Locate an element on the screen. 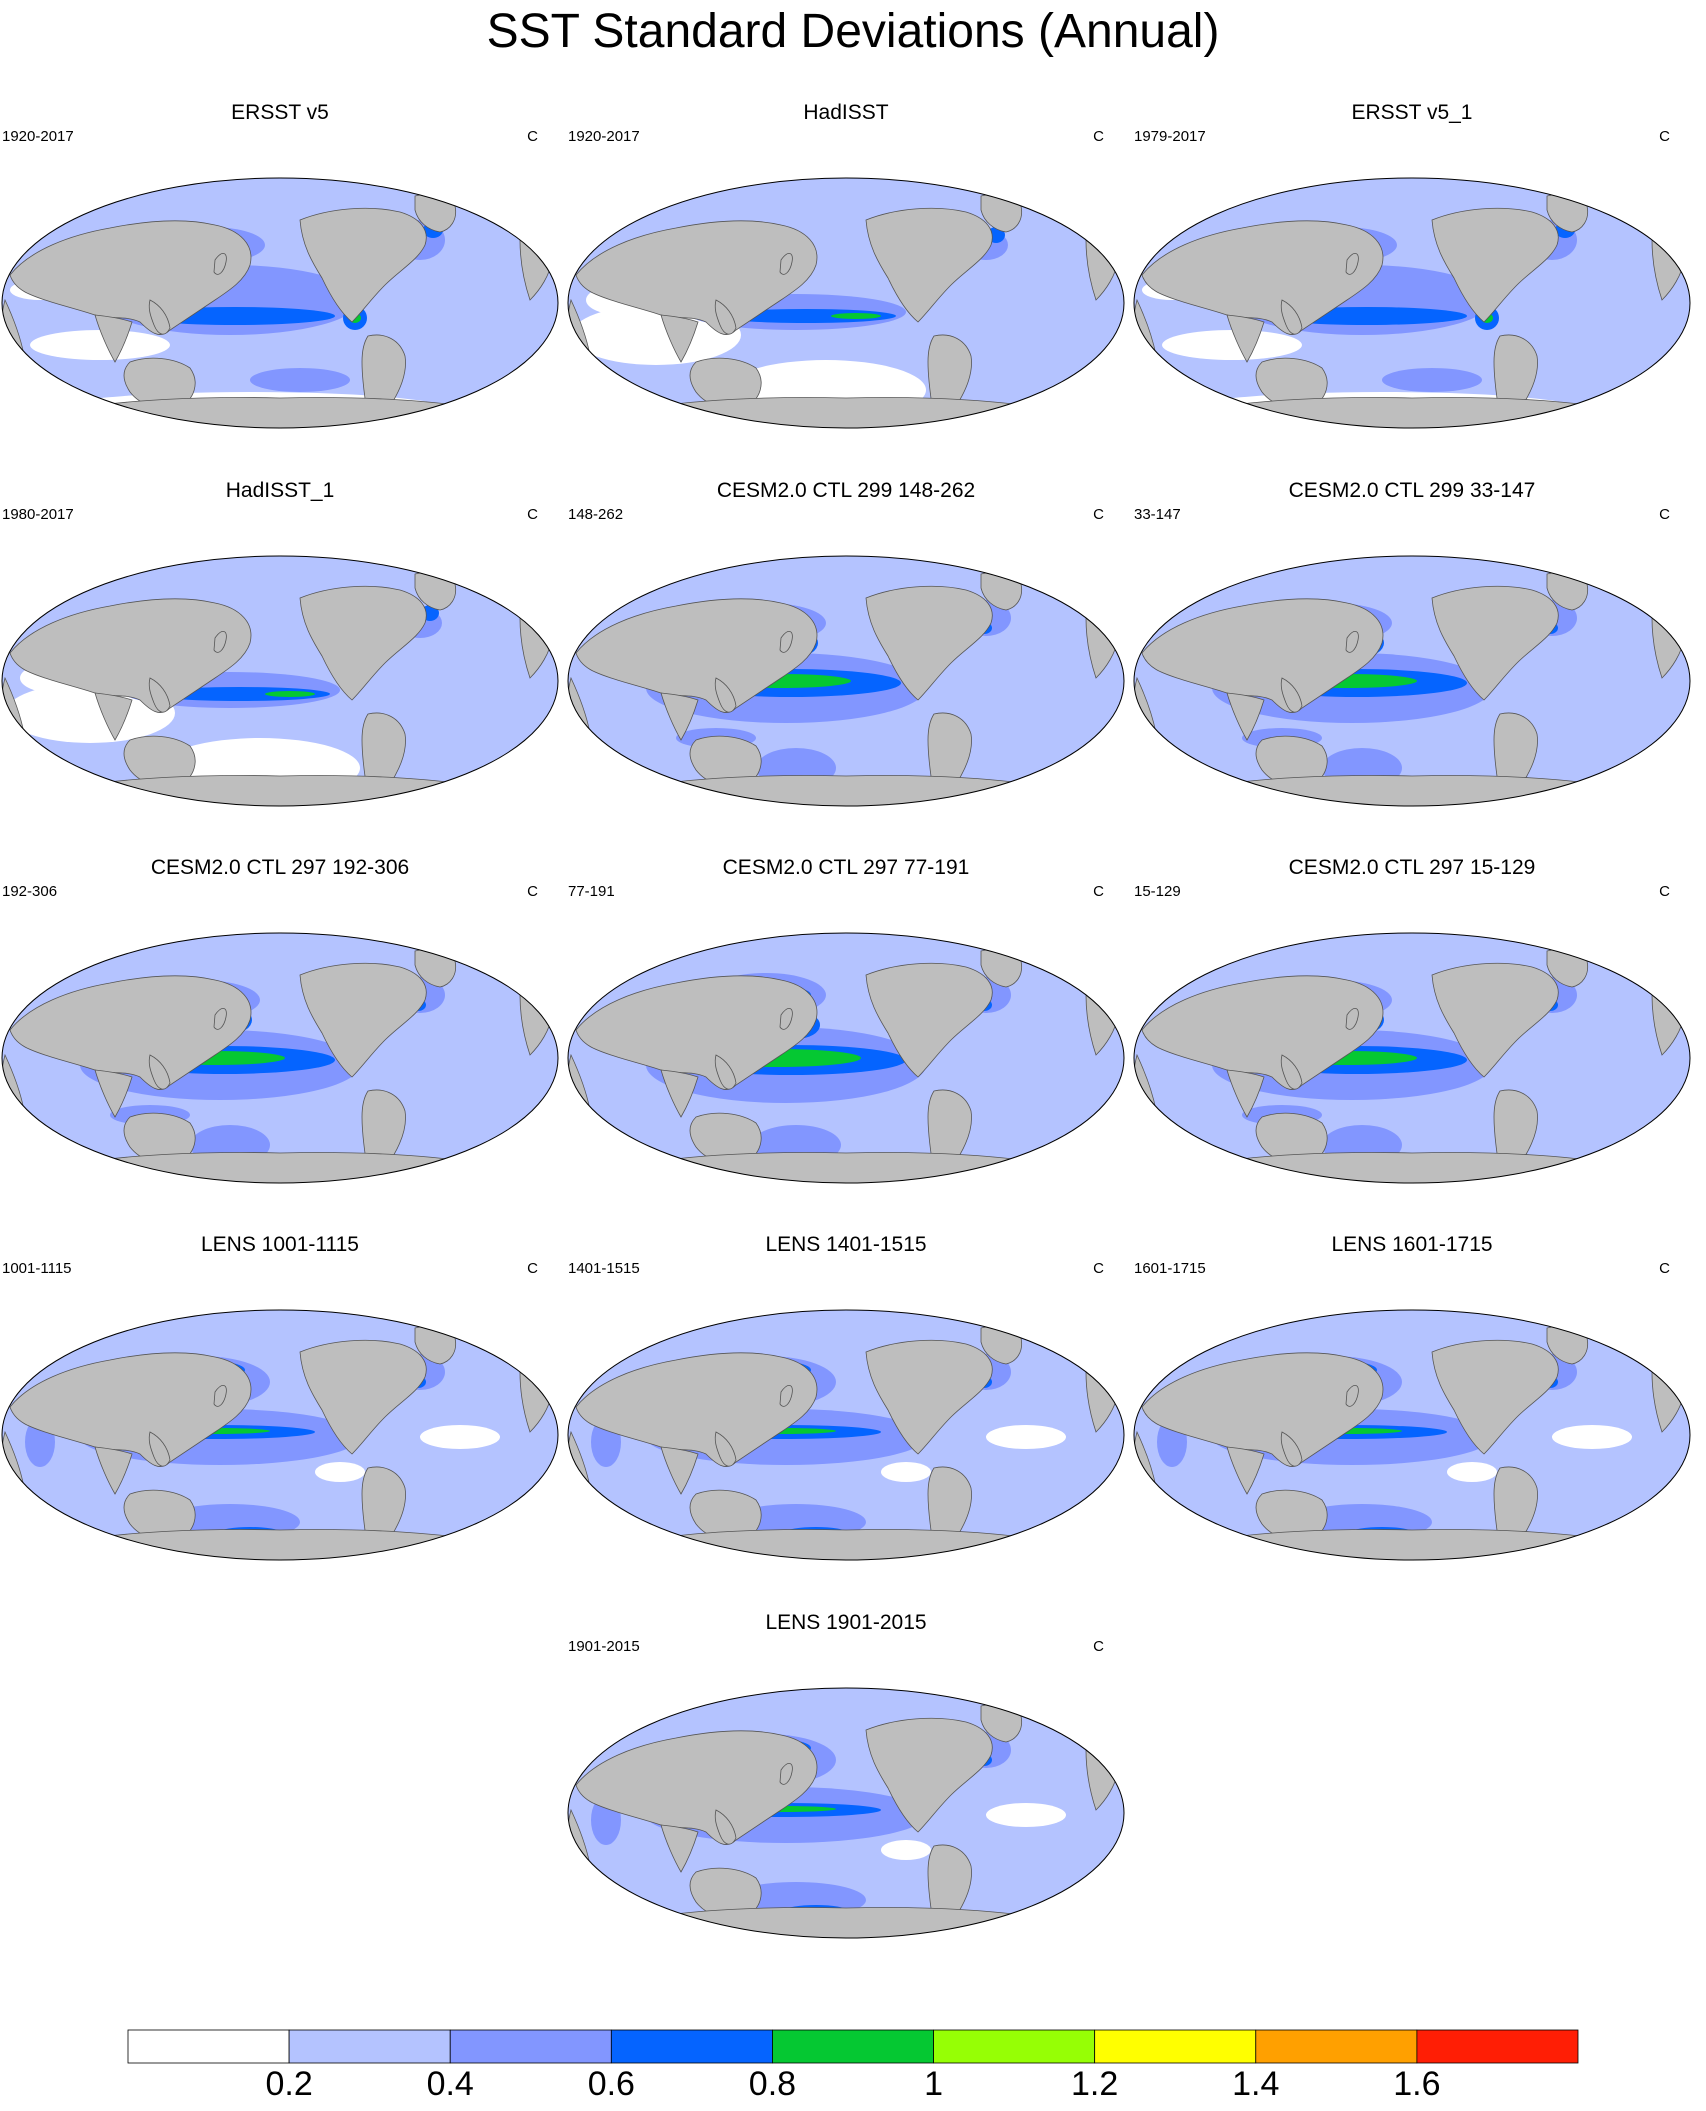 This screenshot has width=1706, height=2111. figure-title: SST Standard Deviations (Annual) is located at coordinates (853, 31).